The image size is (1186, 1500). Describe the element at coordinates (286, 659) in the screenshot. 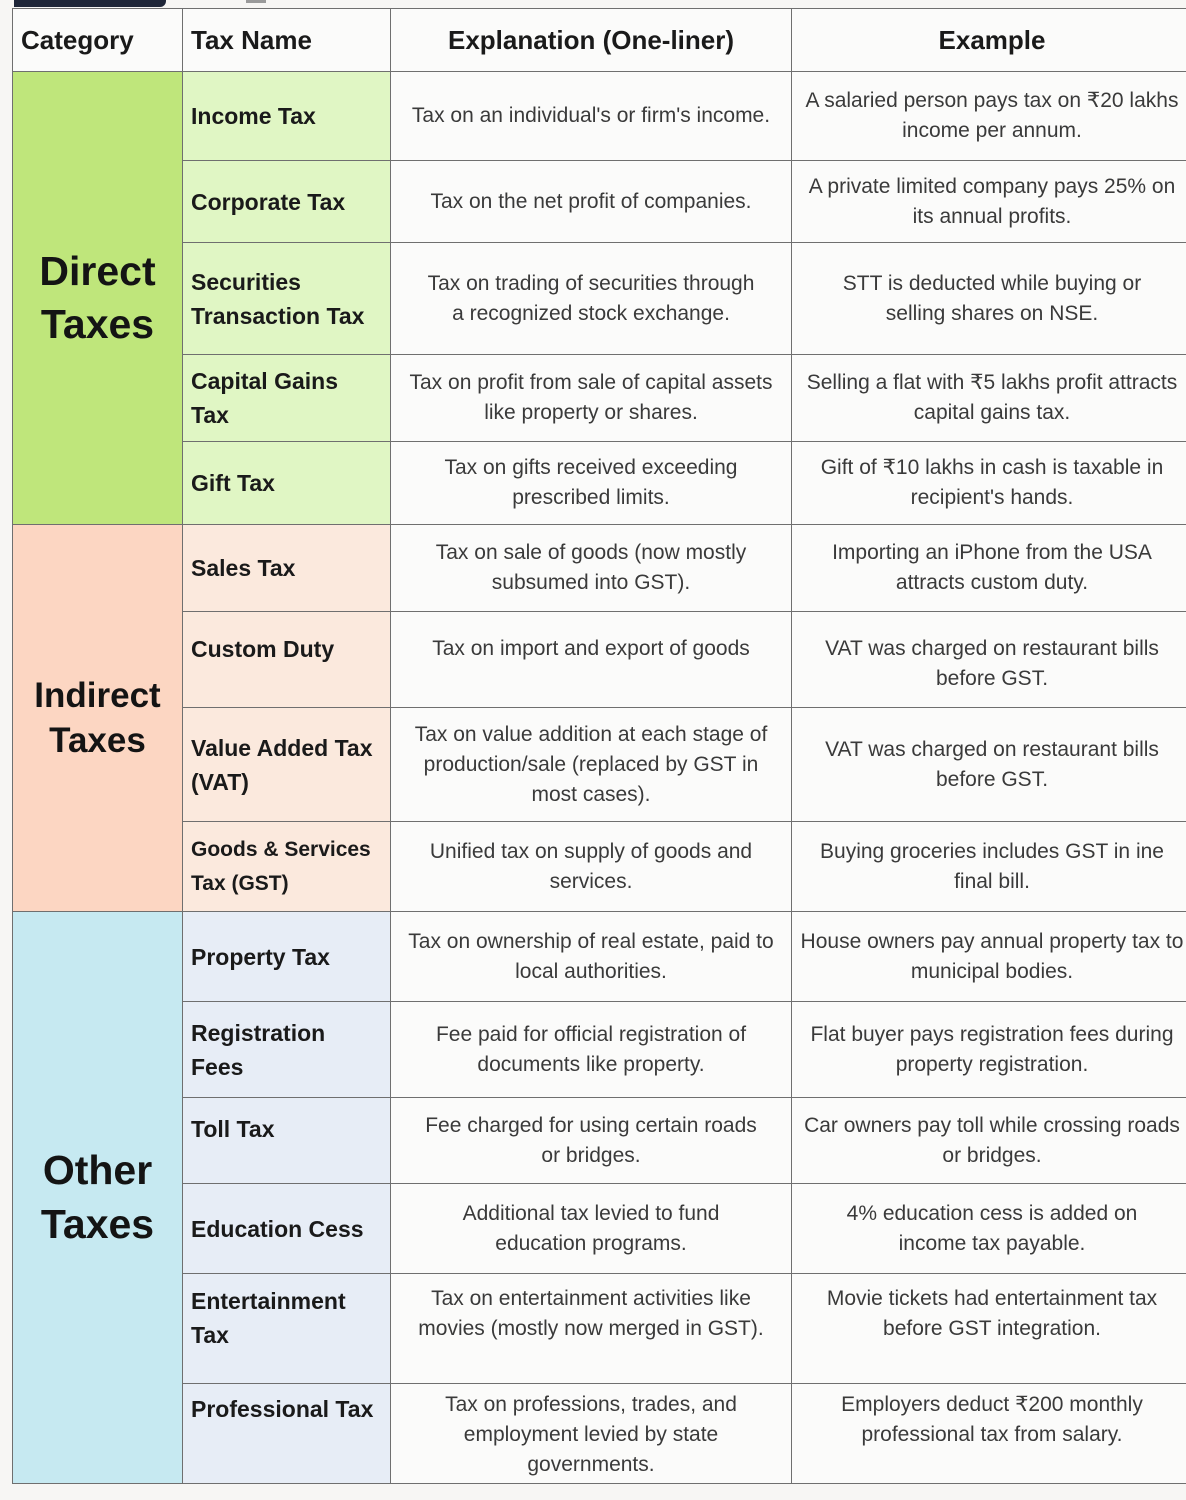

I see `tax-name-cell: Custom Duty` at that location.